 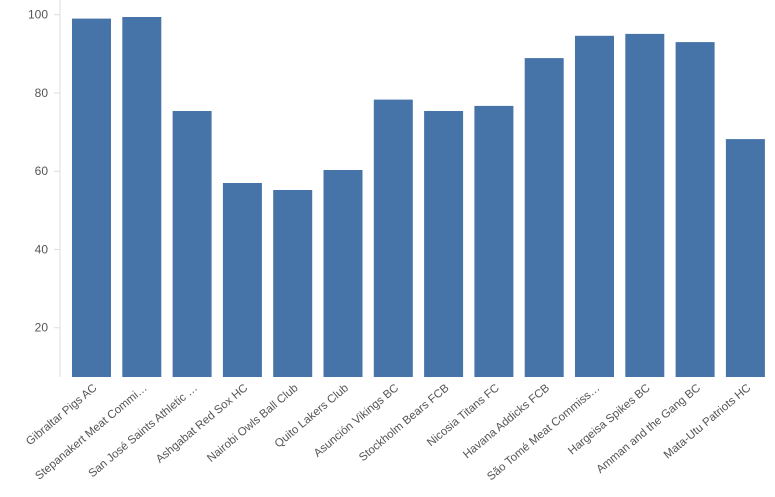 I want to click on y-tick-label: 100, so click(x=38, y=15).